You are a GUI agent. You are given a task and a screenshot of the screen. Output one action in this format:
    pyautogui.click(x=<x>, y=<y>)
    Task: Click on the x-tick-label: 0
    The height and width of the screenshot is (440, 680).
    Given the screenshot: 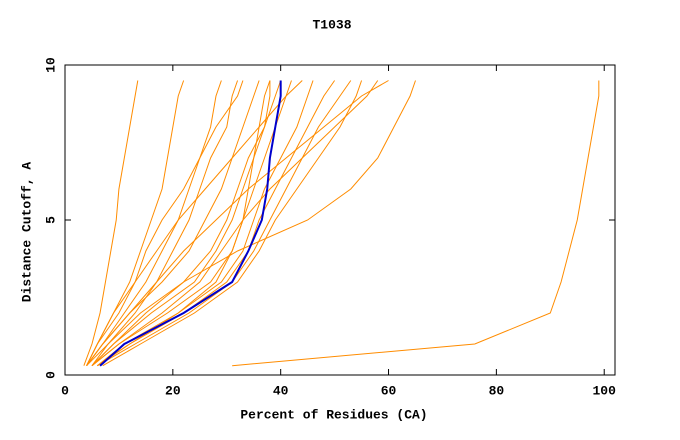 What is the action you would take?
    pyautogui.click(x=65, y=390)
    